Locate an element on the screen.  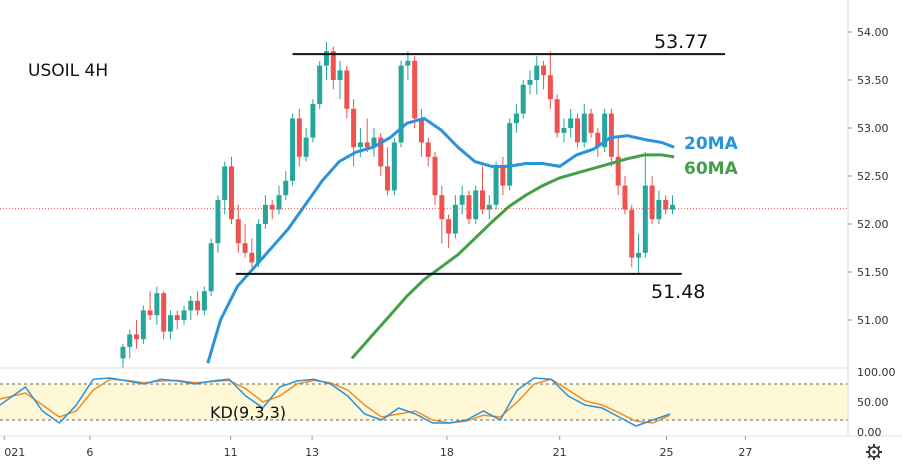
support-label: 51.48 is located at coordinates (678, 292).